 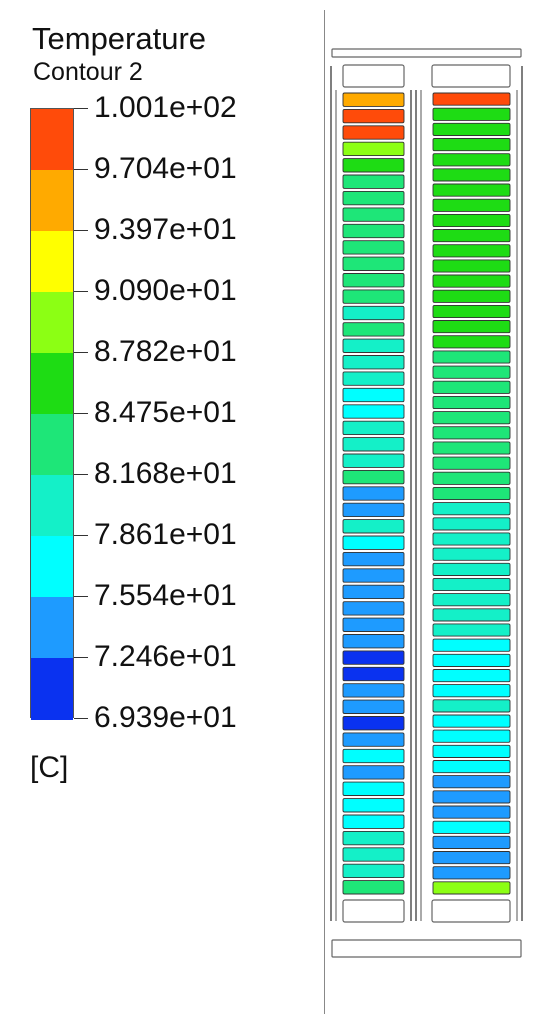 I want to click on tick-label: 8.475e+01, so click(x=165, y=412).